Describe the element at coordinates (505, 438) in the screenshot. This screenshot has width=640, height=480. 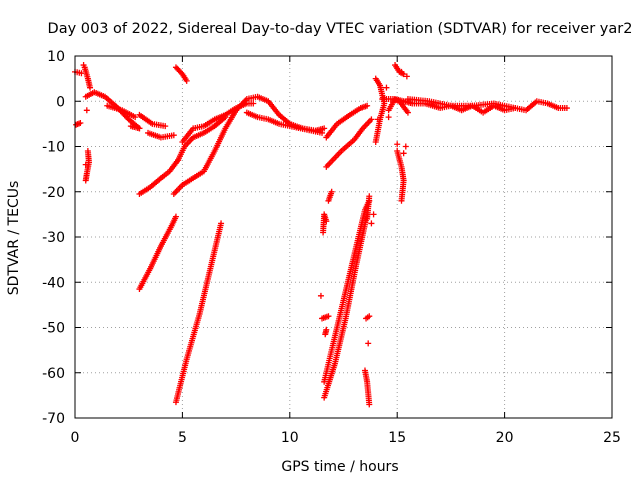
I see `x-tick-label: 20` at that location.